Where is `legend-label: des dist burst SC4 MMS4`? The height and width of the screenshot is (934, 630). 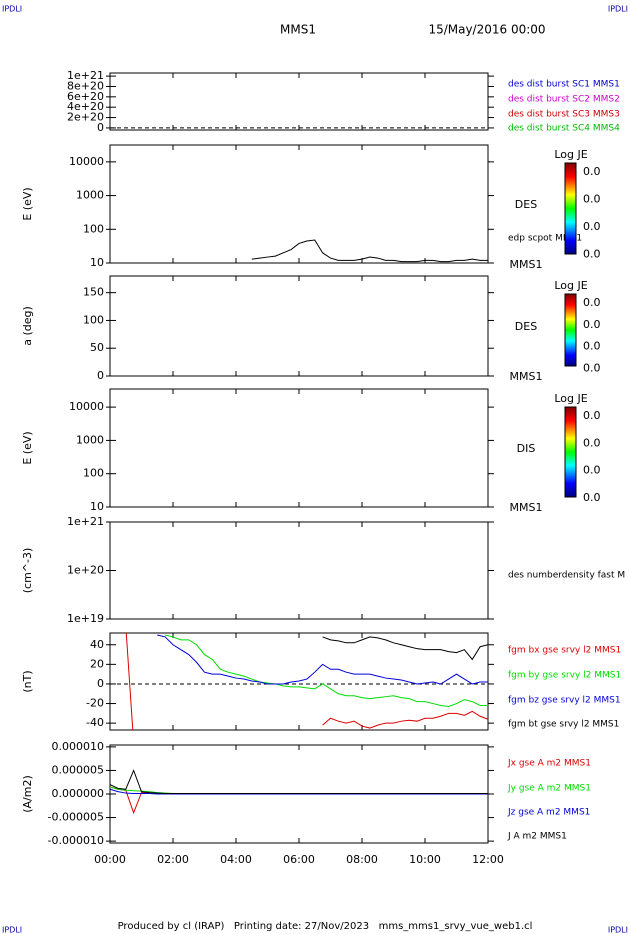 legend-label: des dist burst SC4 MMS4 is located at coordinates (564, 129).